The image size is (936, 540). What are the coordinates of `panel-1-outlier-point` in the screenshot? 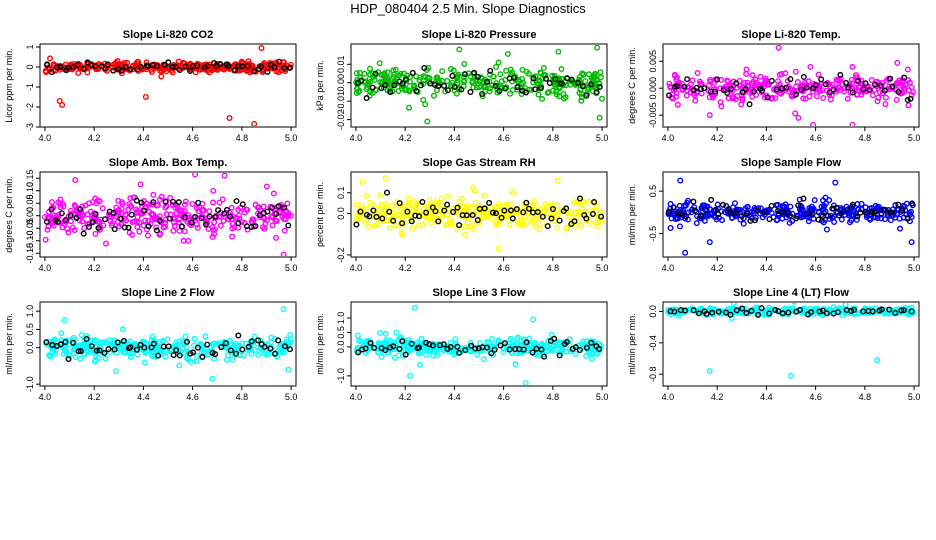 It's located at (145, 96).